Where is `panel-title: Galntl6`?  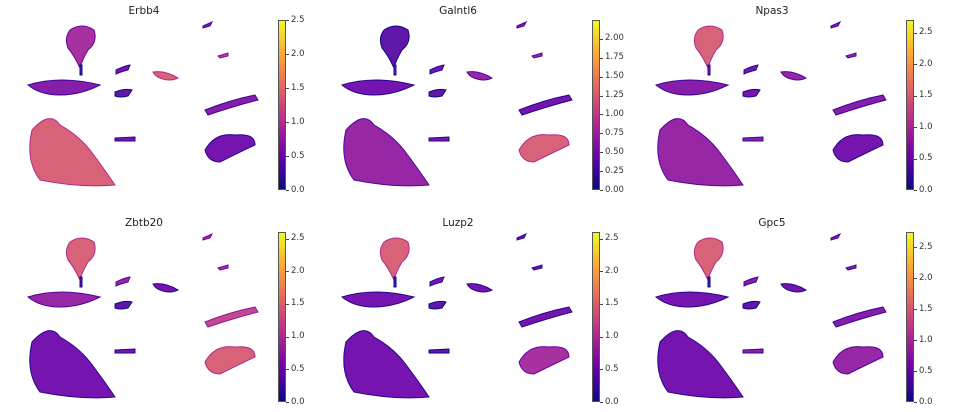 panel-title: Galntl6 is located at coordinates (458, 11).